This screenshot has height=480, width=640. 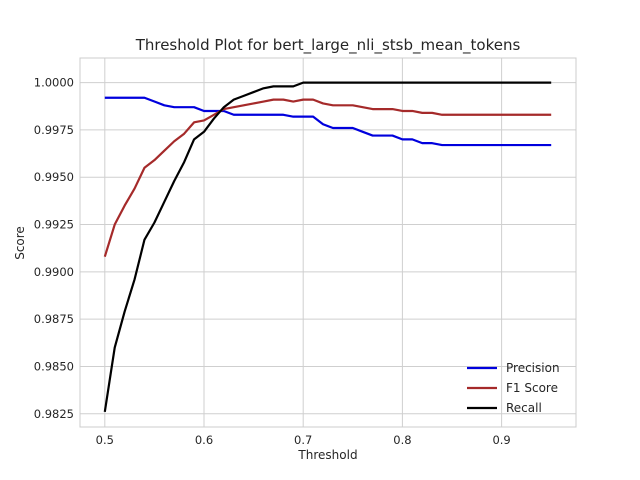 What do you see at coordinates (54, 177) in the screenshot?
I see `y-tick-label: 0.9950` at bounding box center [54, 177].